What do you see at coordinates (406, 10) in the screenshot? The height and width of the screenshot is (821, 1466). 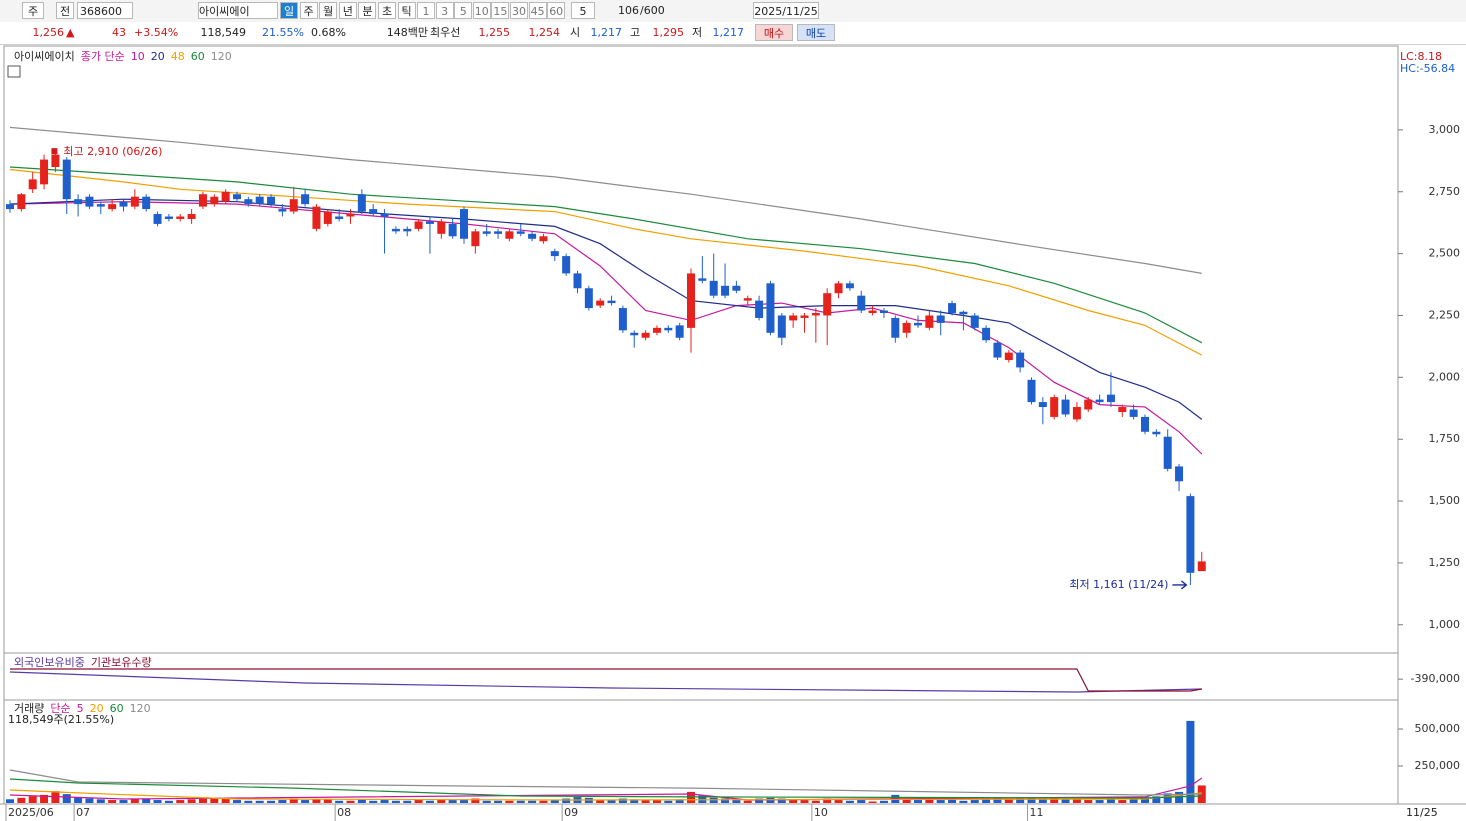 I see `interval: 틱` at bounding box center [406, 10].